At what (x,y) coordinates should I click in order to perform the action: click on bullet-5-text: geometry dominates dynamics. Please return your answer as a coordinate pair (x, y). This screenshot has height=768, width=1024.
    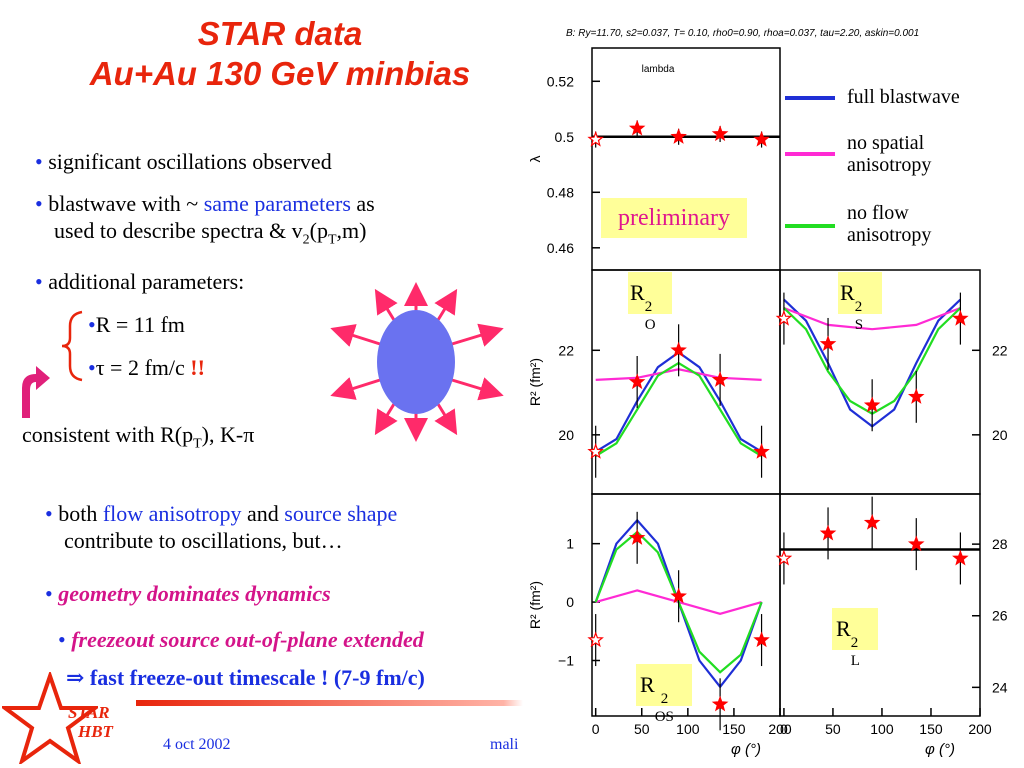
    Looking at the image, I should click on (194, 593).